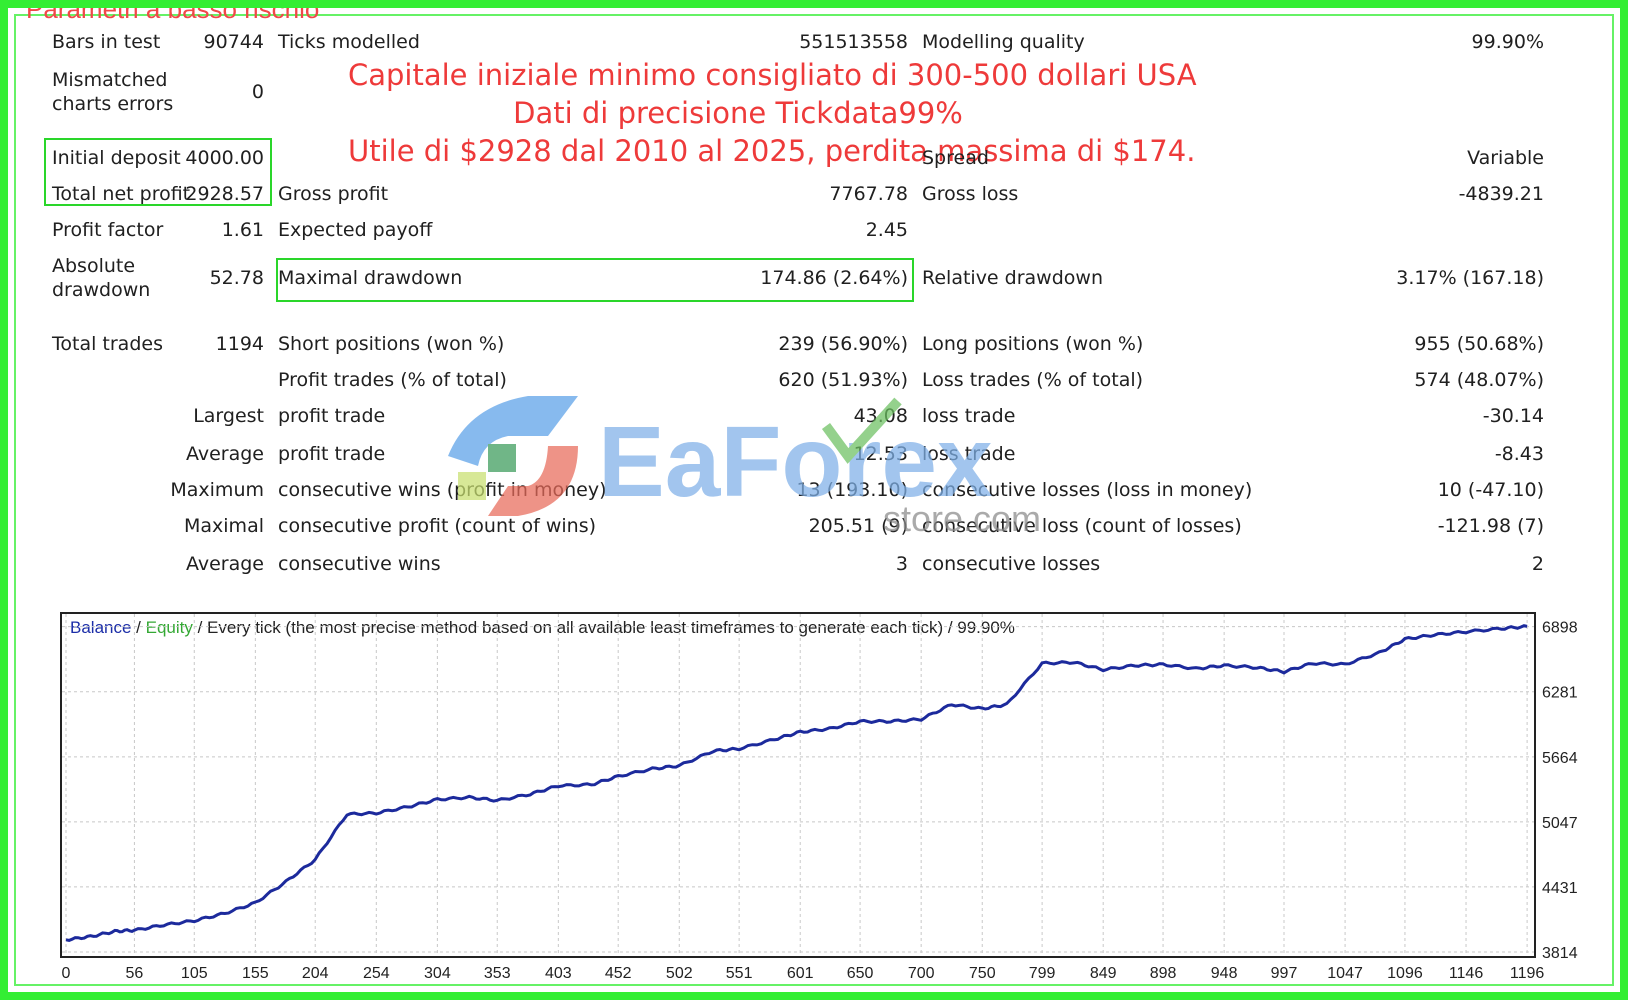 The height and width of the screenshot is (1000, 1628). I want to click on value-modelling-quality: 99.90%, so click(1507, 42).